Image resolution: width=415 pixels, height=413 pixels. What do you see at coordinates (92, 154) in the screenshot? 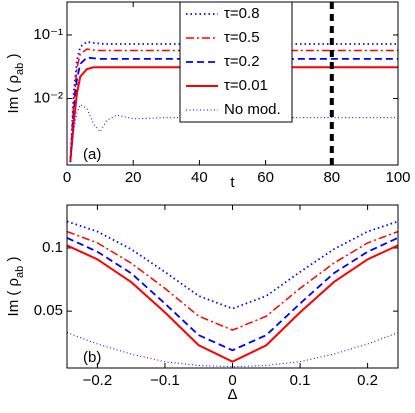
I see `panel-label: (a)` at bounding box center [92, 154].